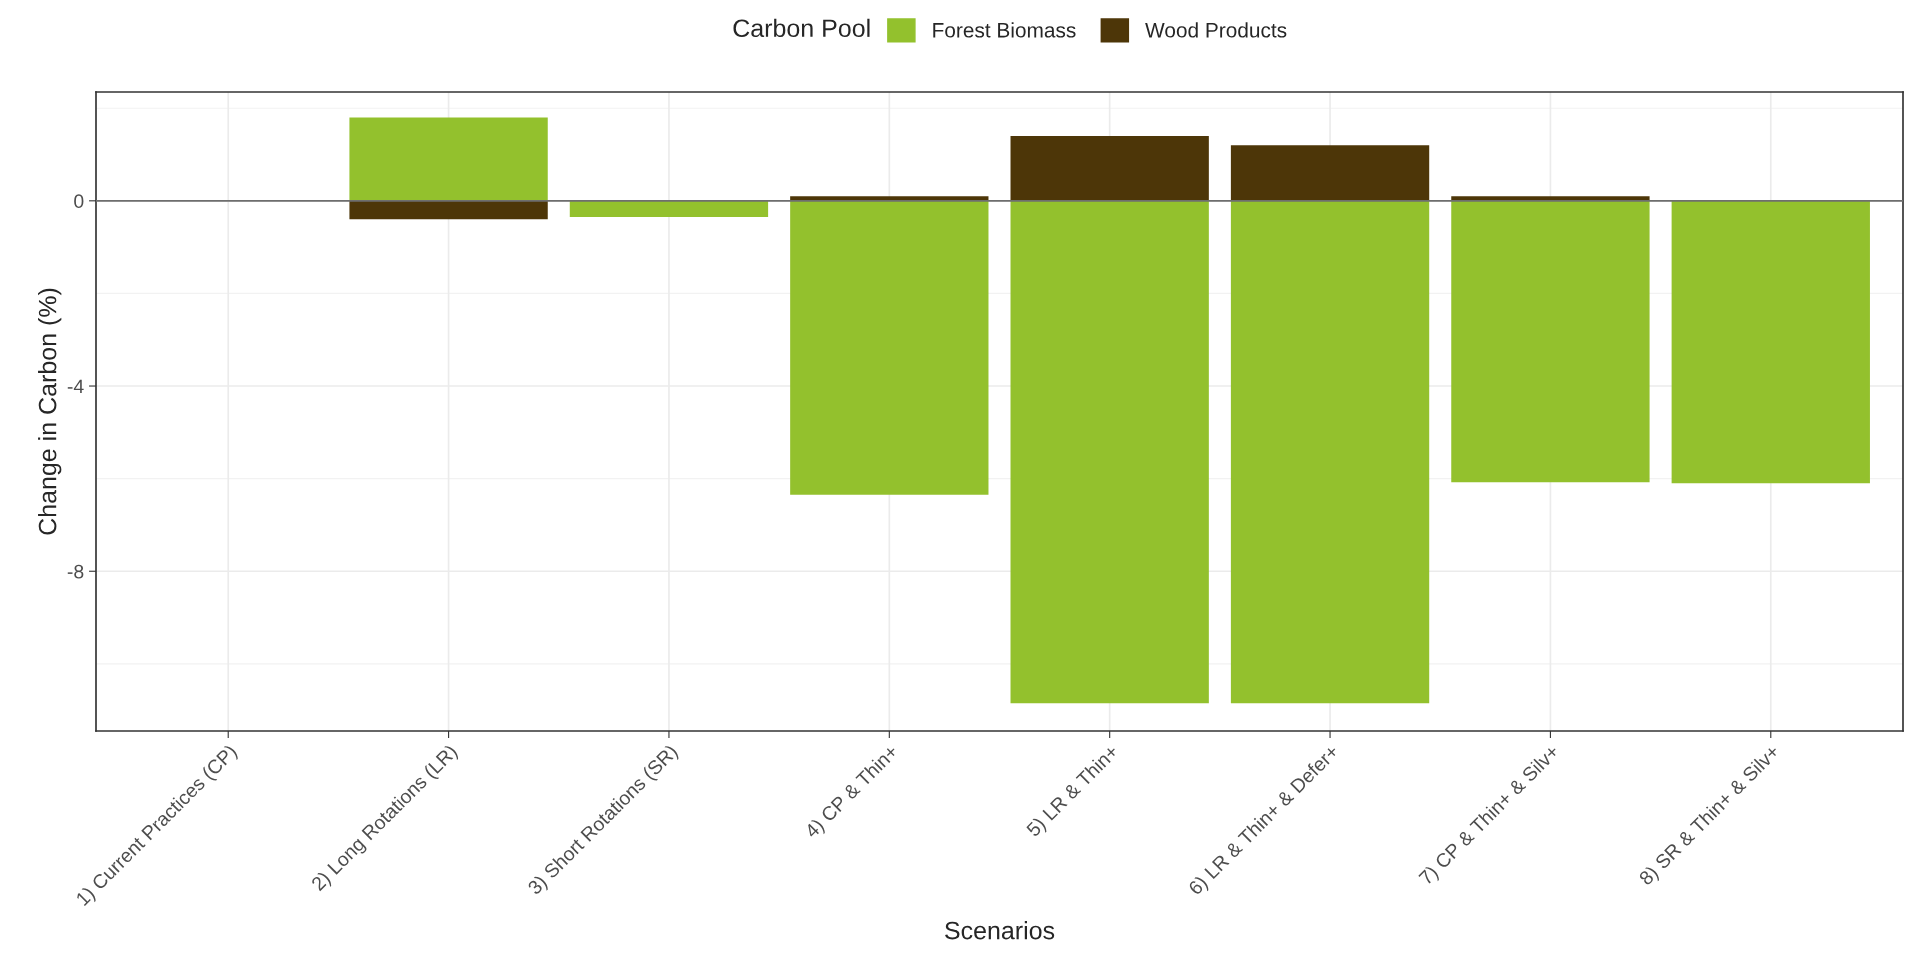 Image resolution: width=1905 pixels, height=965 pixels. What do you see at coordinates (801, 28) in the screenshot?
I see `legend-title: Carbon Pool` at bounding box center [801, 28].